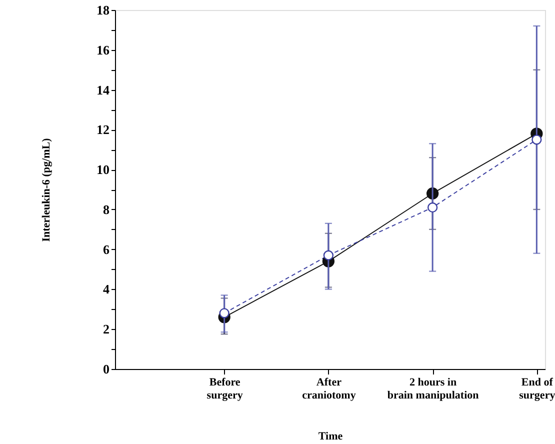 The image size is (555, 444). Describe the element at coordinates (103, 90) in the screenshot. I see `y-tick-label: 14` at that location.